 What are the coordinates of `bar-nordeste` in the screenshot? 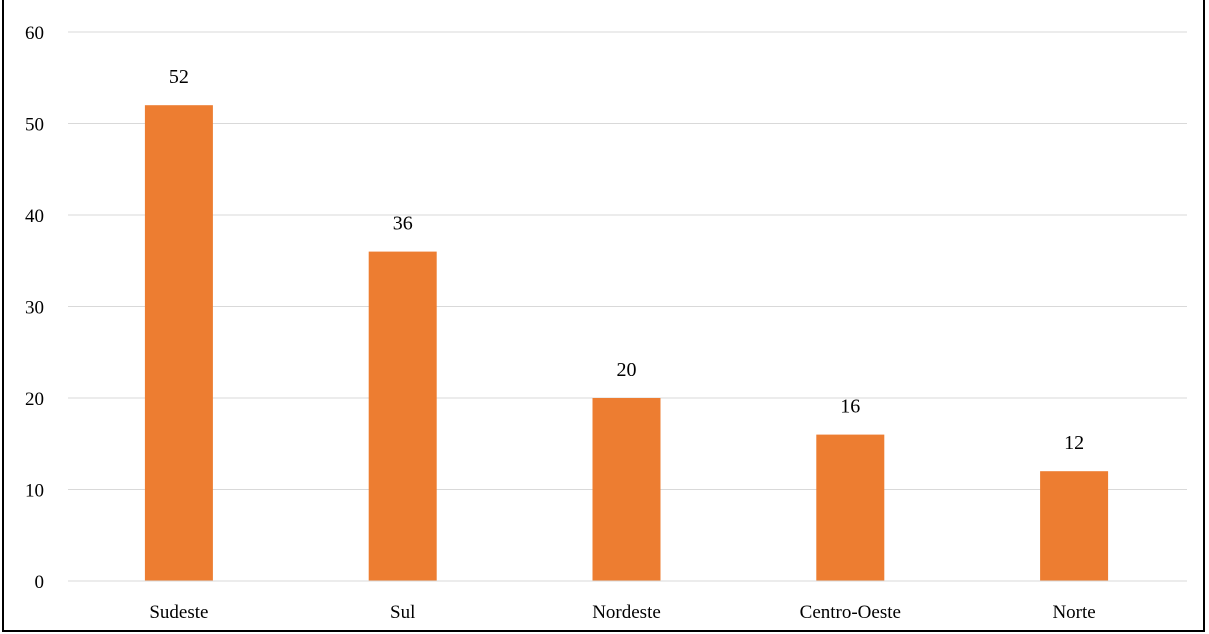 It's located at (626, 489).